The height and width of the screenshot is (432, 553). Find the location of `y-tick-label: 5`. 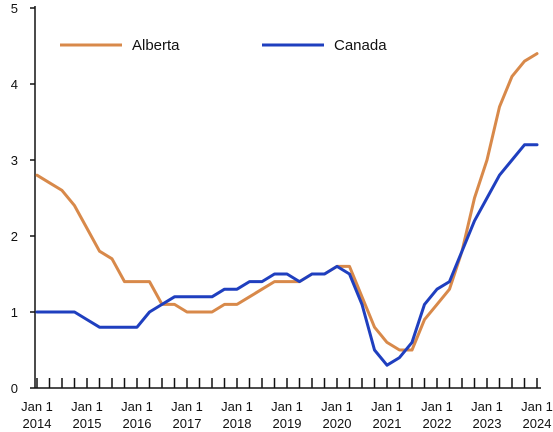

y-tick-label: 5 is located at coordinates (14, 8).